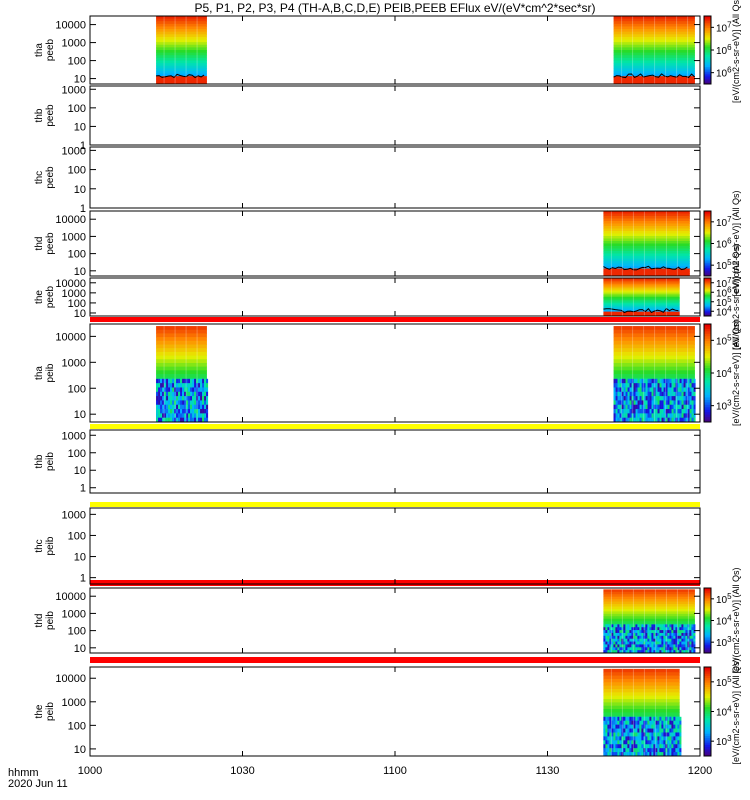  I want to click on panel-ylabel: thapeib, so click(45, 372).